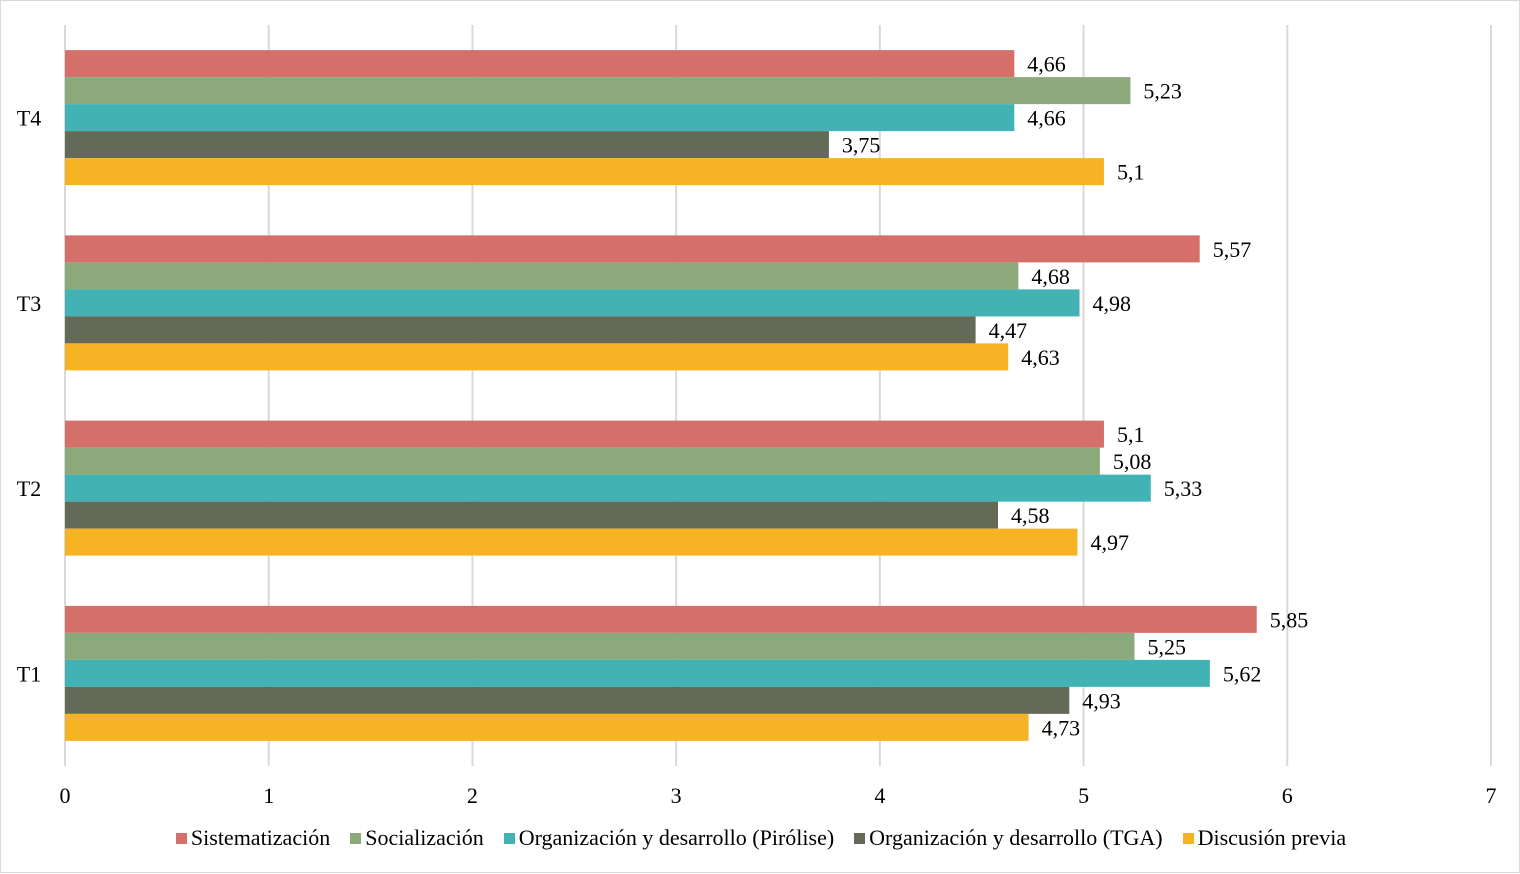 The width and height of the screenshot is (1520, 874). What do you see at coordinates (1183, 488) in the screenshot?
I see `data-label: 5,33` at bounding box center [1183, 488].